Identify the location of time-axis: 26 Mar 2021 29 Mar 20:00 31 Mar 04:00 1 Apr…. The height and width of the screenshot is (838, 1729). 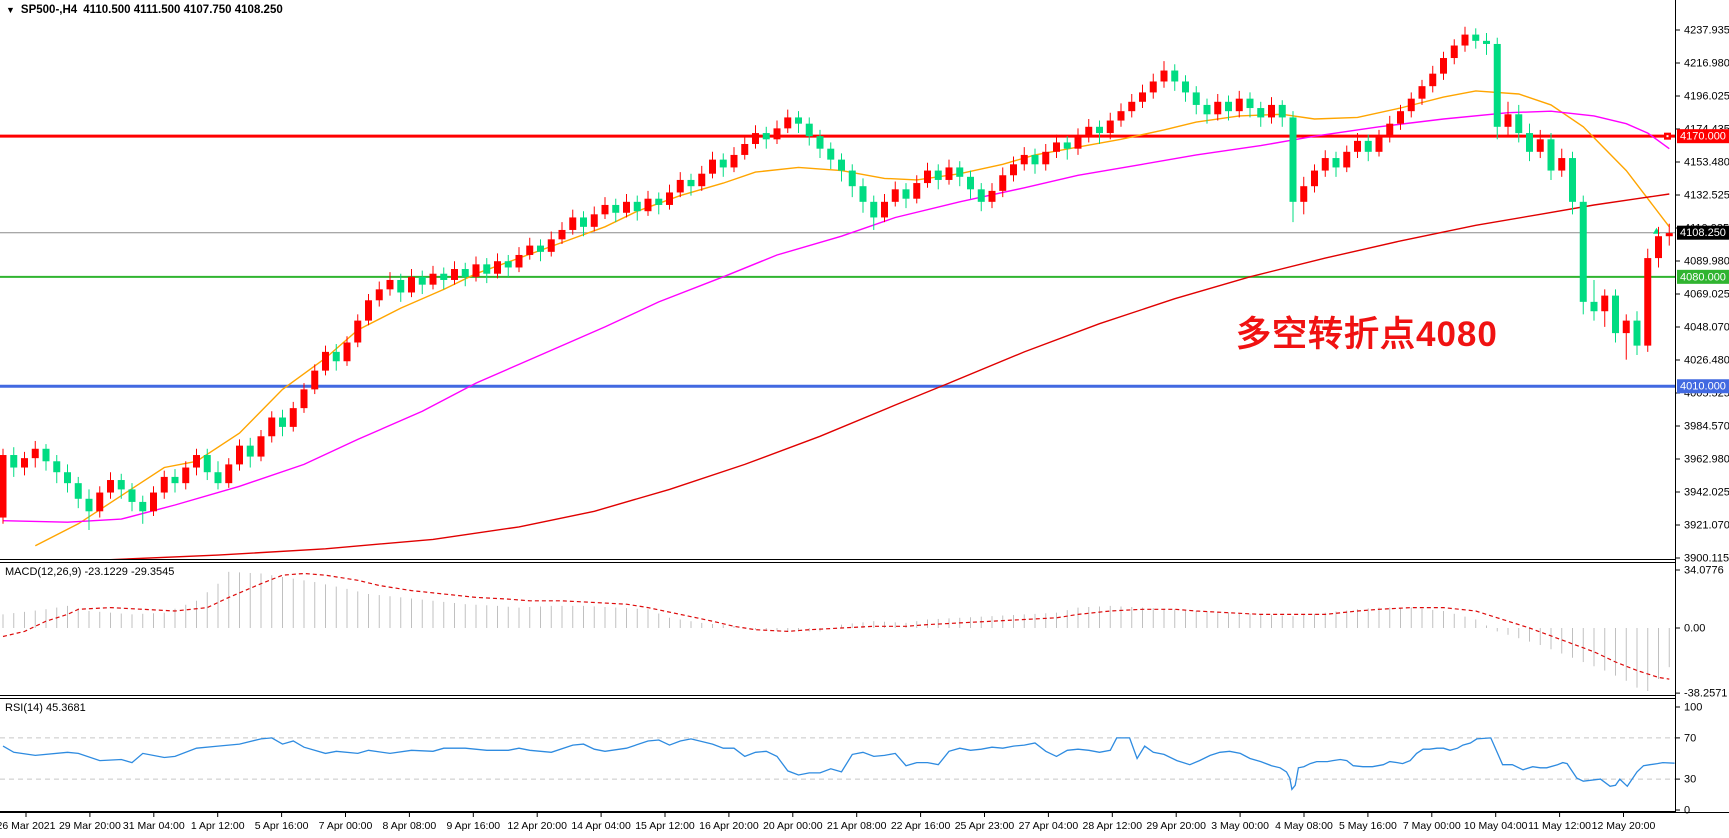
(827, 822).